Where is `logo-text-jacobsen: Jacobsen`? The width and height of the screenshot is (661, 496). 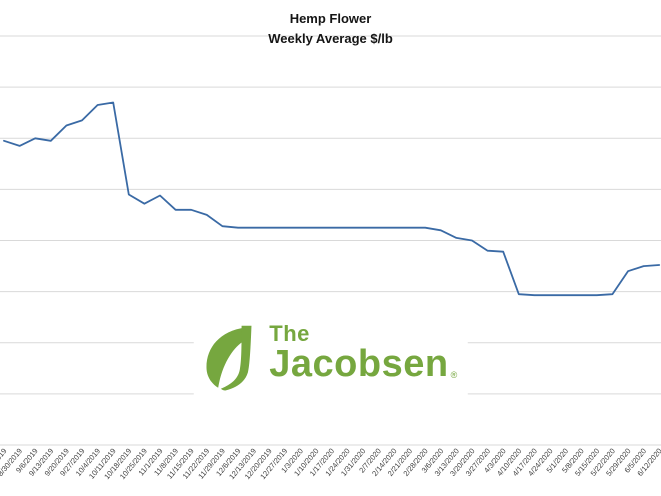
logo-text-jacobsen: Jacobsen is located at coordinates (359, 364).